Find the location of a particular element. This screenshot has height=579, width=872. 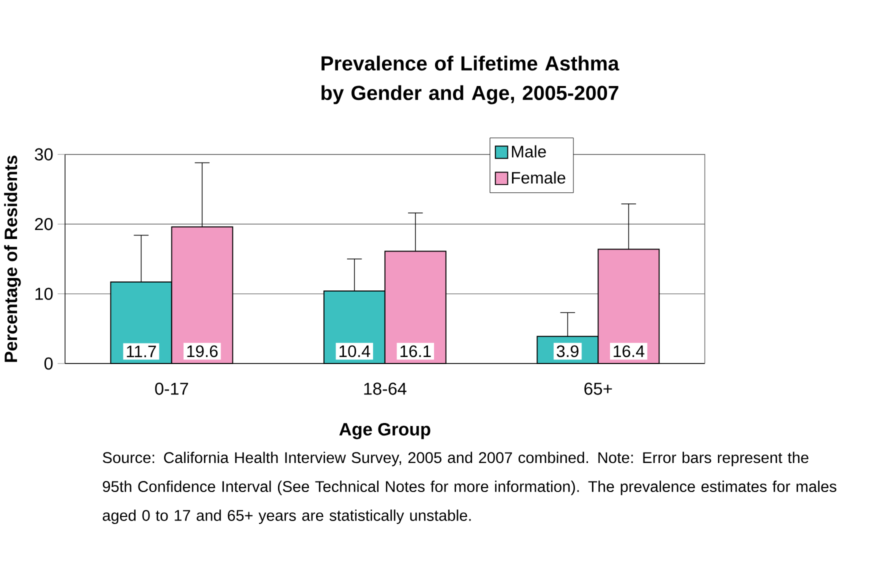

data-label: 10.4 is located at coordinates (355, 351).